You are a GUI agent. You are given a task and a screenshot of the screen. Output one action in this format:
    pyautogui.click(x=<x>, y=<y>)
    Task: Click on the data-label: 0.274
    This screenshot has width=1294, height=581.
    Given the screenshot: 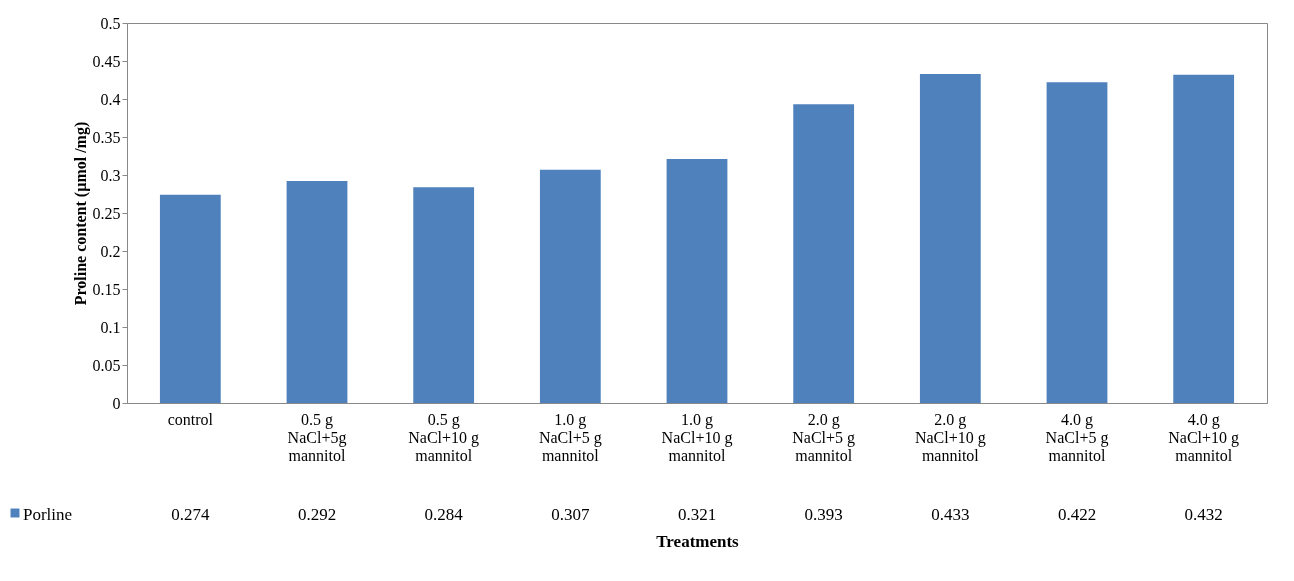 What is the action you would take?
    pyautogui.click(x=190, y=514)
    